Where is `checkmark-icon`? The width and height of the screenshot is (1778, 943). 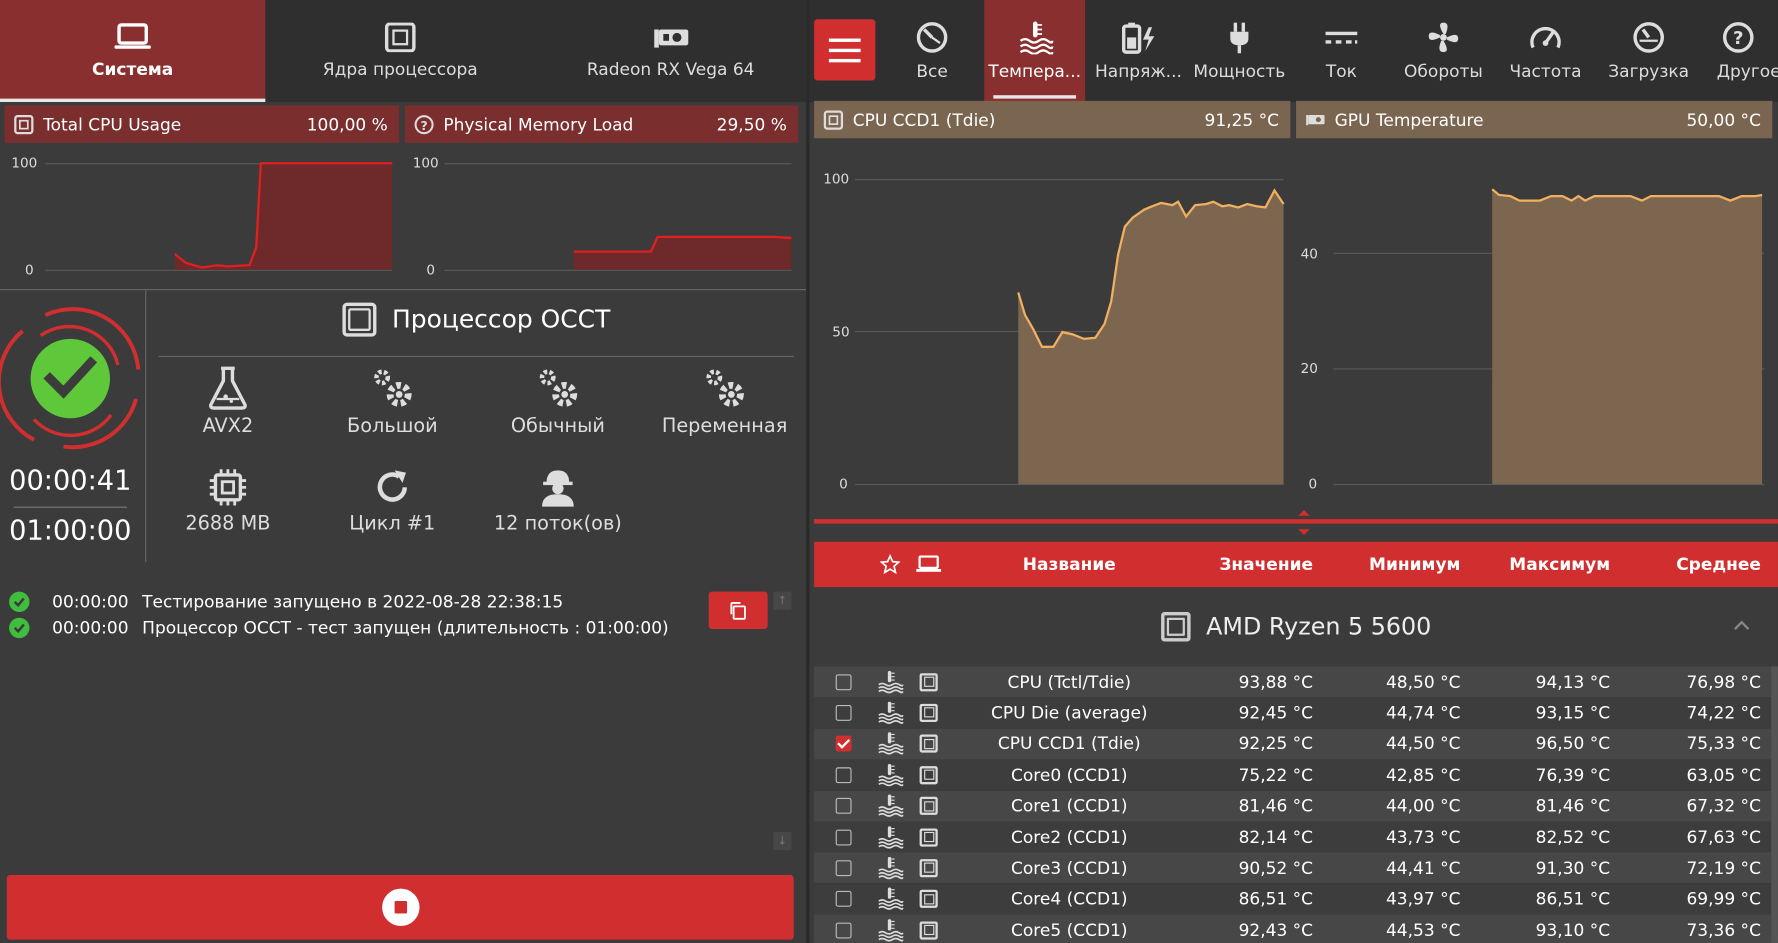
checkmark-icon is located at coordinates (70, 377).